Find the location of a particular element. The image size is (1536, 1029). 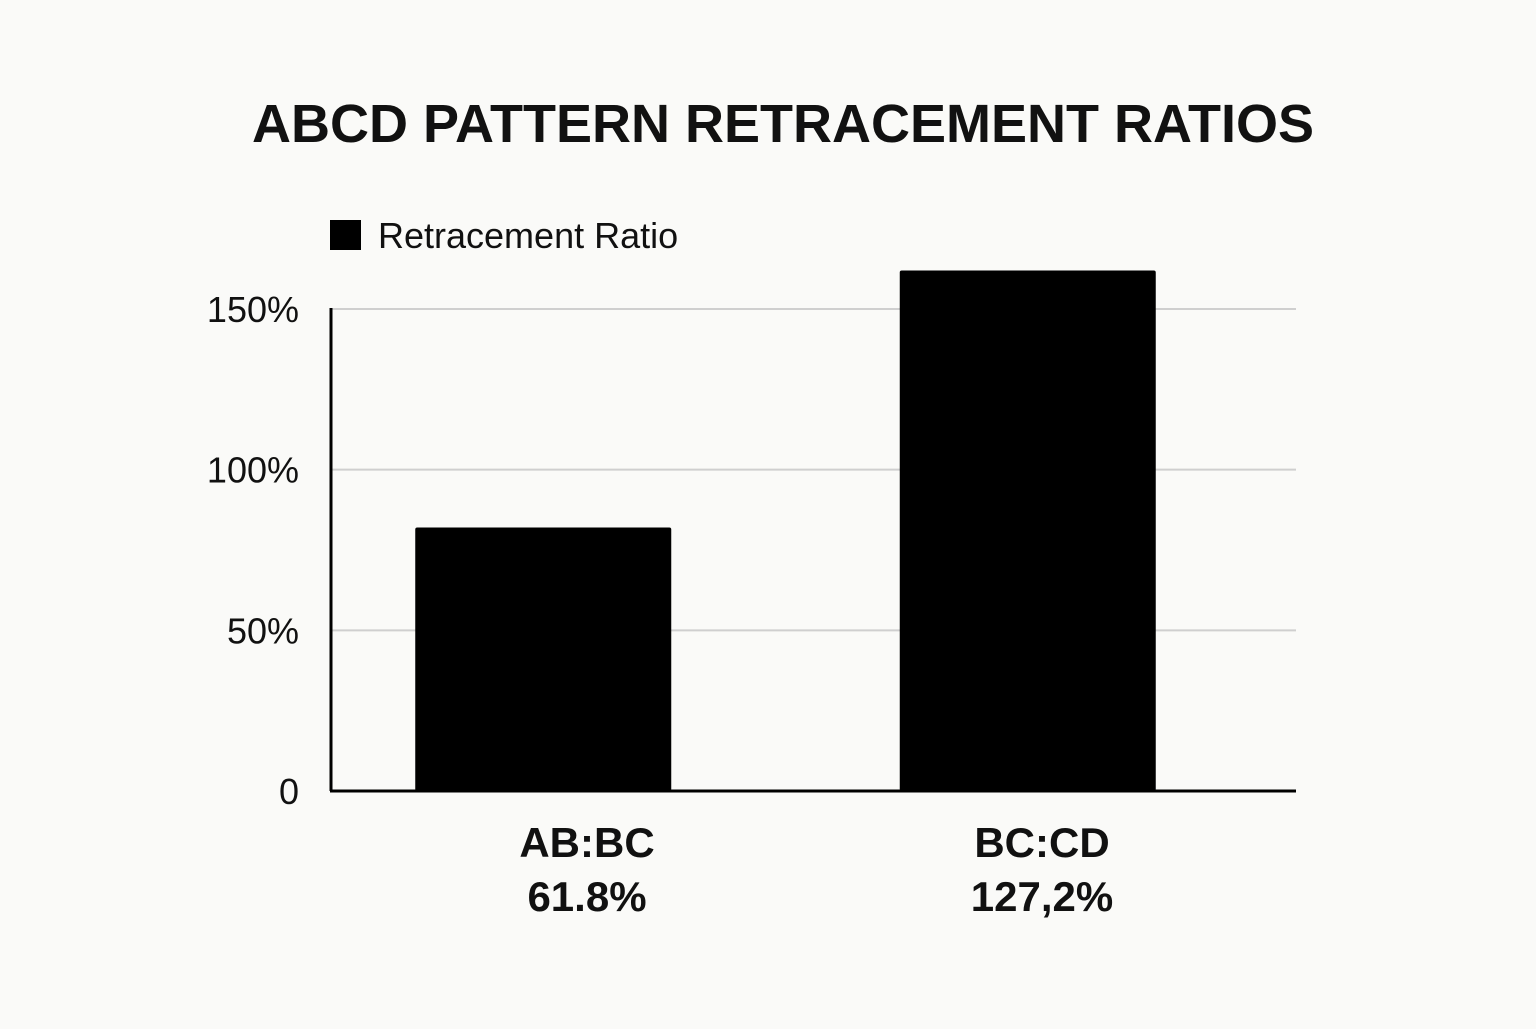

x-category-value-ab-bc: 61.8% is located at coordinates (586, 896).